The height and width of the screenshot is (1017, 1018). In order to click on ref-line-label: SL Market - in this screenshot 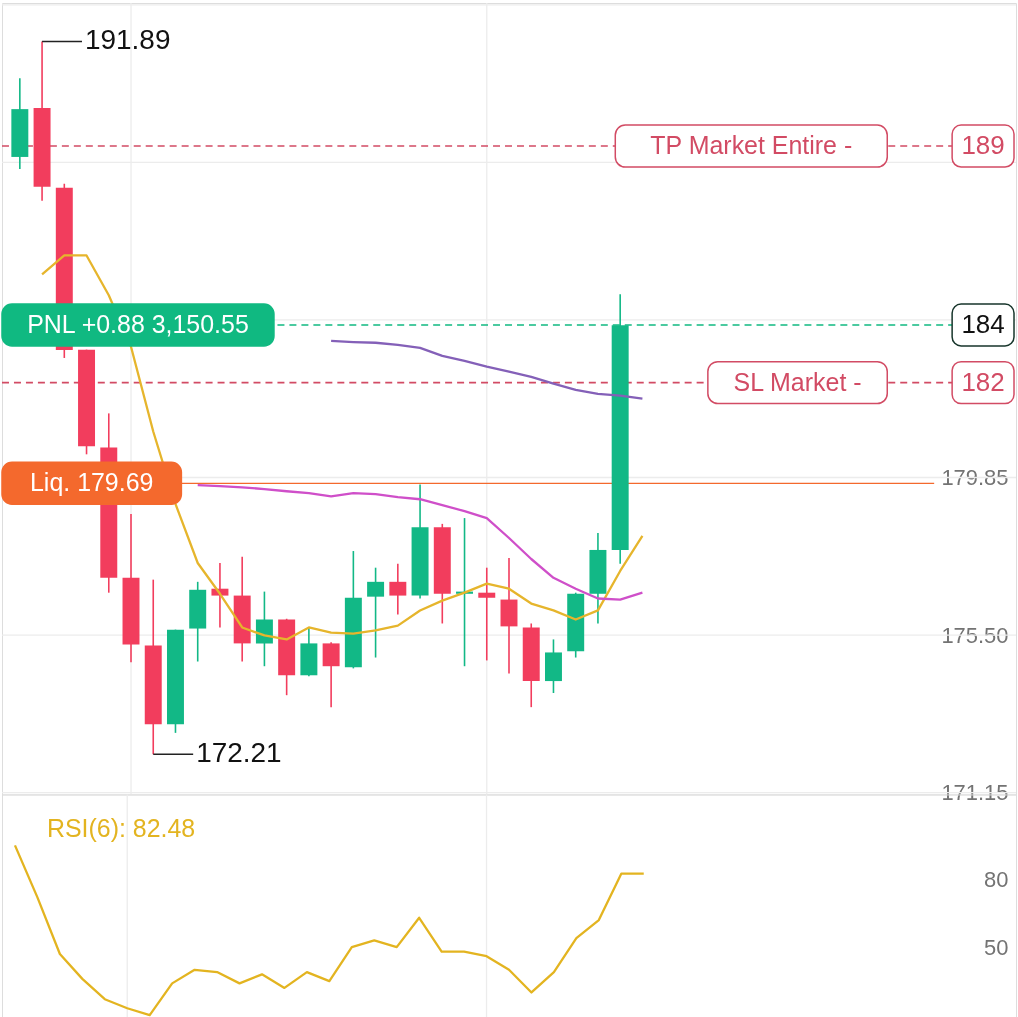, I will do `click(797, 381)`.